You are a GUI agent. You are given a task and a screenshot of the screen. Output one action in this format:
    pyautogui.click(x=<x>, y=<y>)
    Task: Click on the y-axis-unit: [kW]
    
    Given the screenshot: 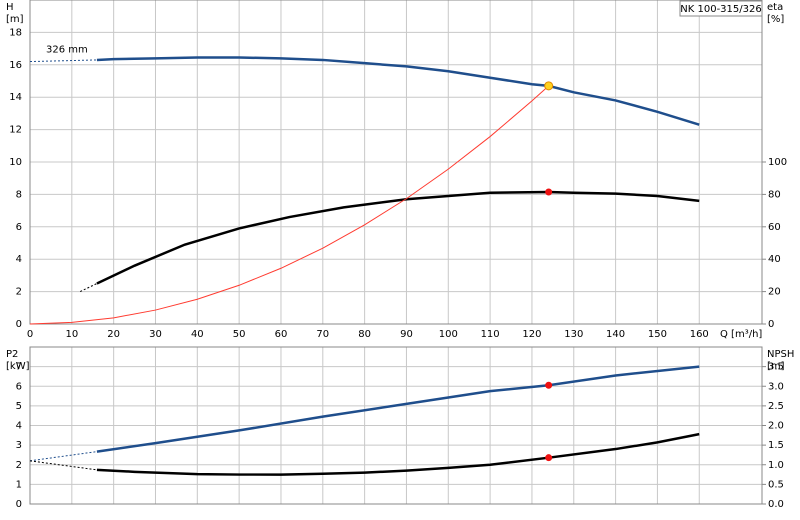 What is the action you would take?
    pyautogui.click(x=18, y=366)
    